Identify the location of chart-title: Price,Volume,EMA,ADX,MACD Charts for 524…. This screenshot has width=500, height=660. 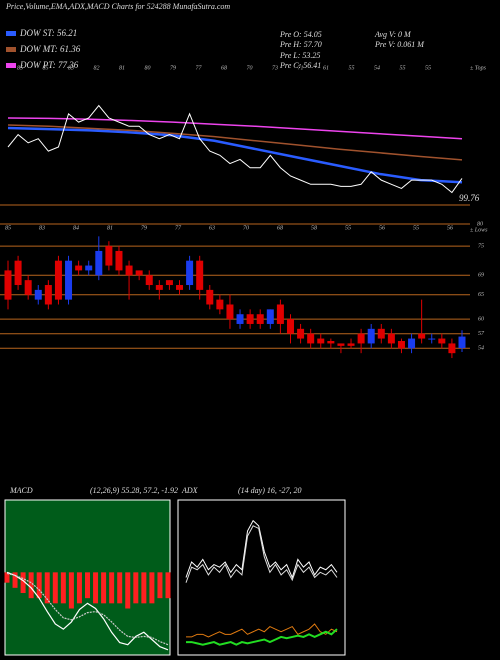
(117, 6).